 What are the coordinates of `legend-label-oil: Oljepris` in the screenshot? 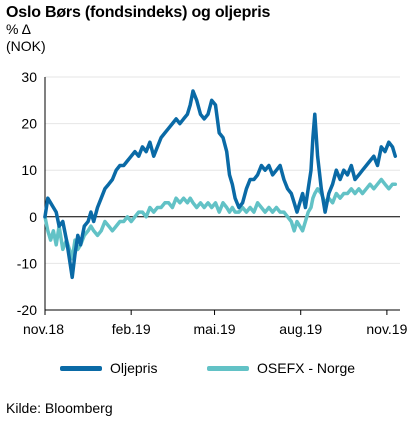 It's located at (134, 368).